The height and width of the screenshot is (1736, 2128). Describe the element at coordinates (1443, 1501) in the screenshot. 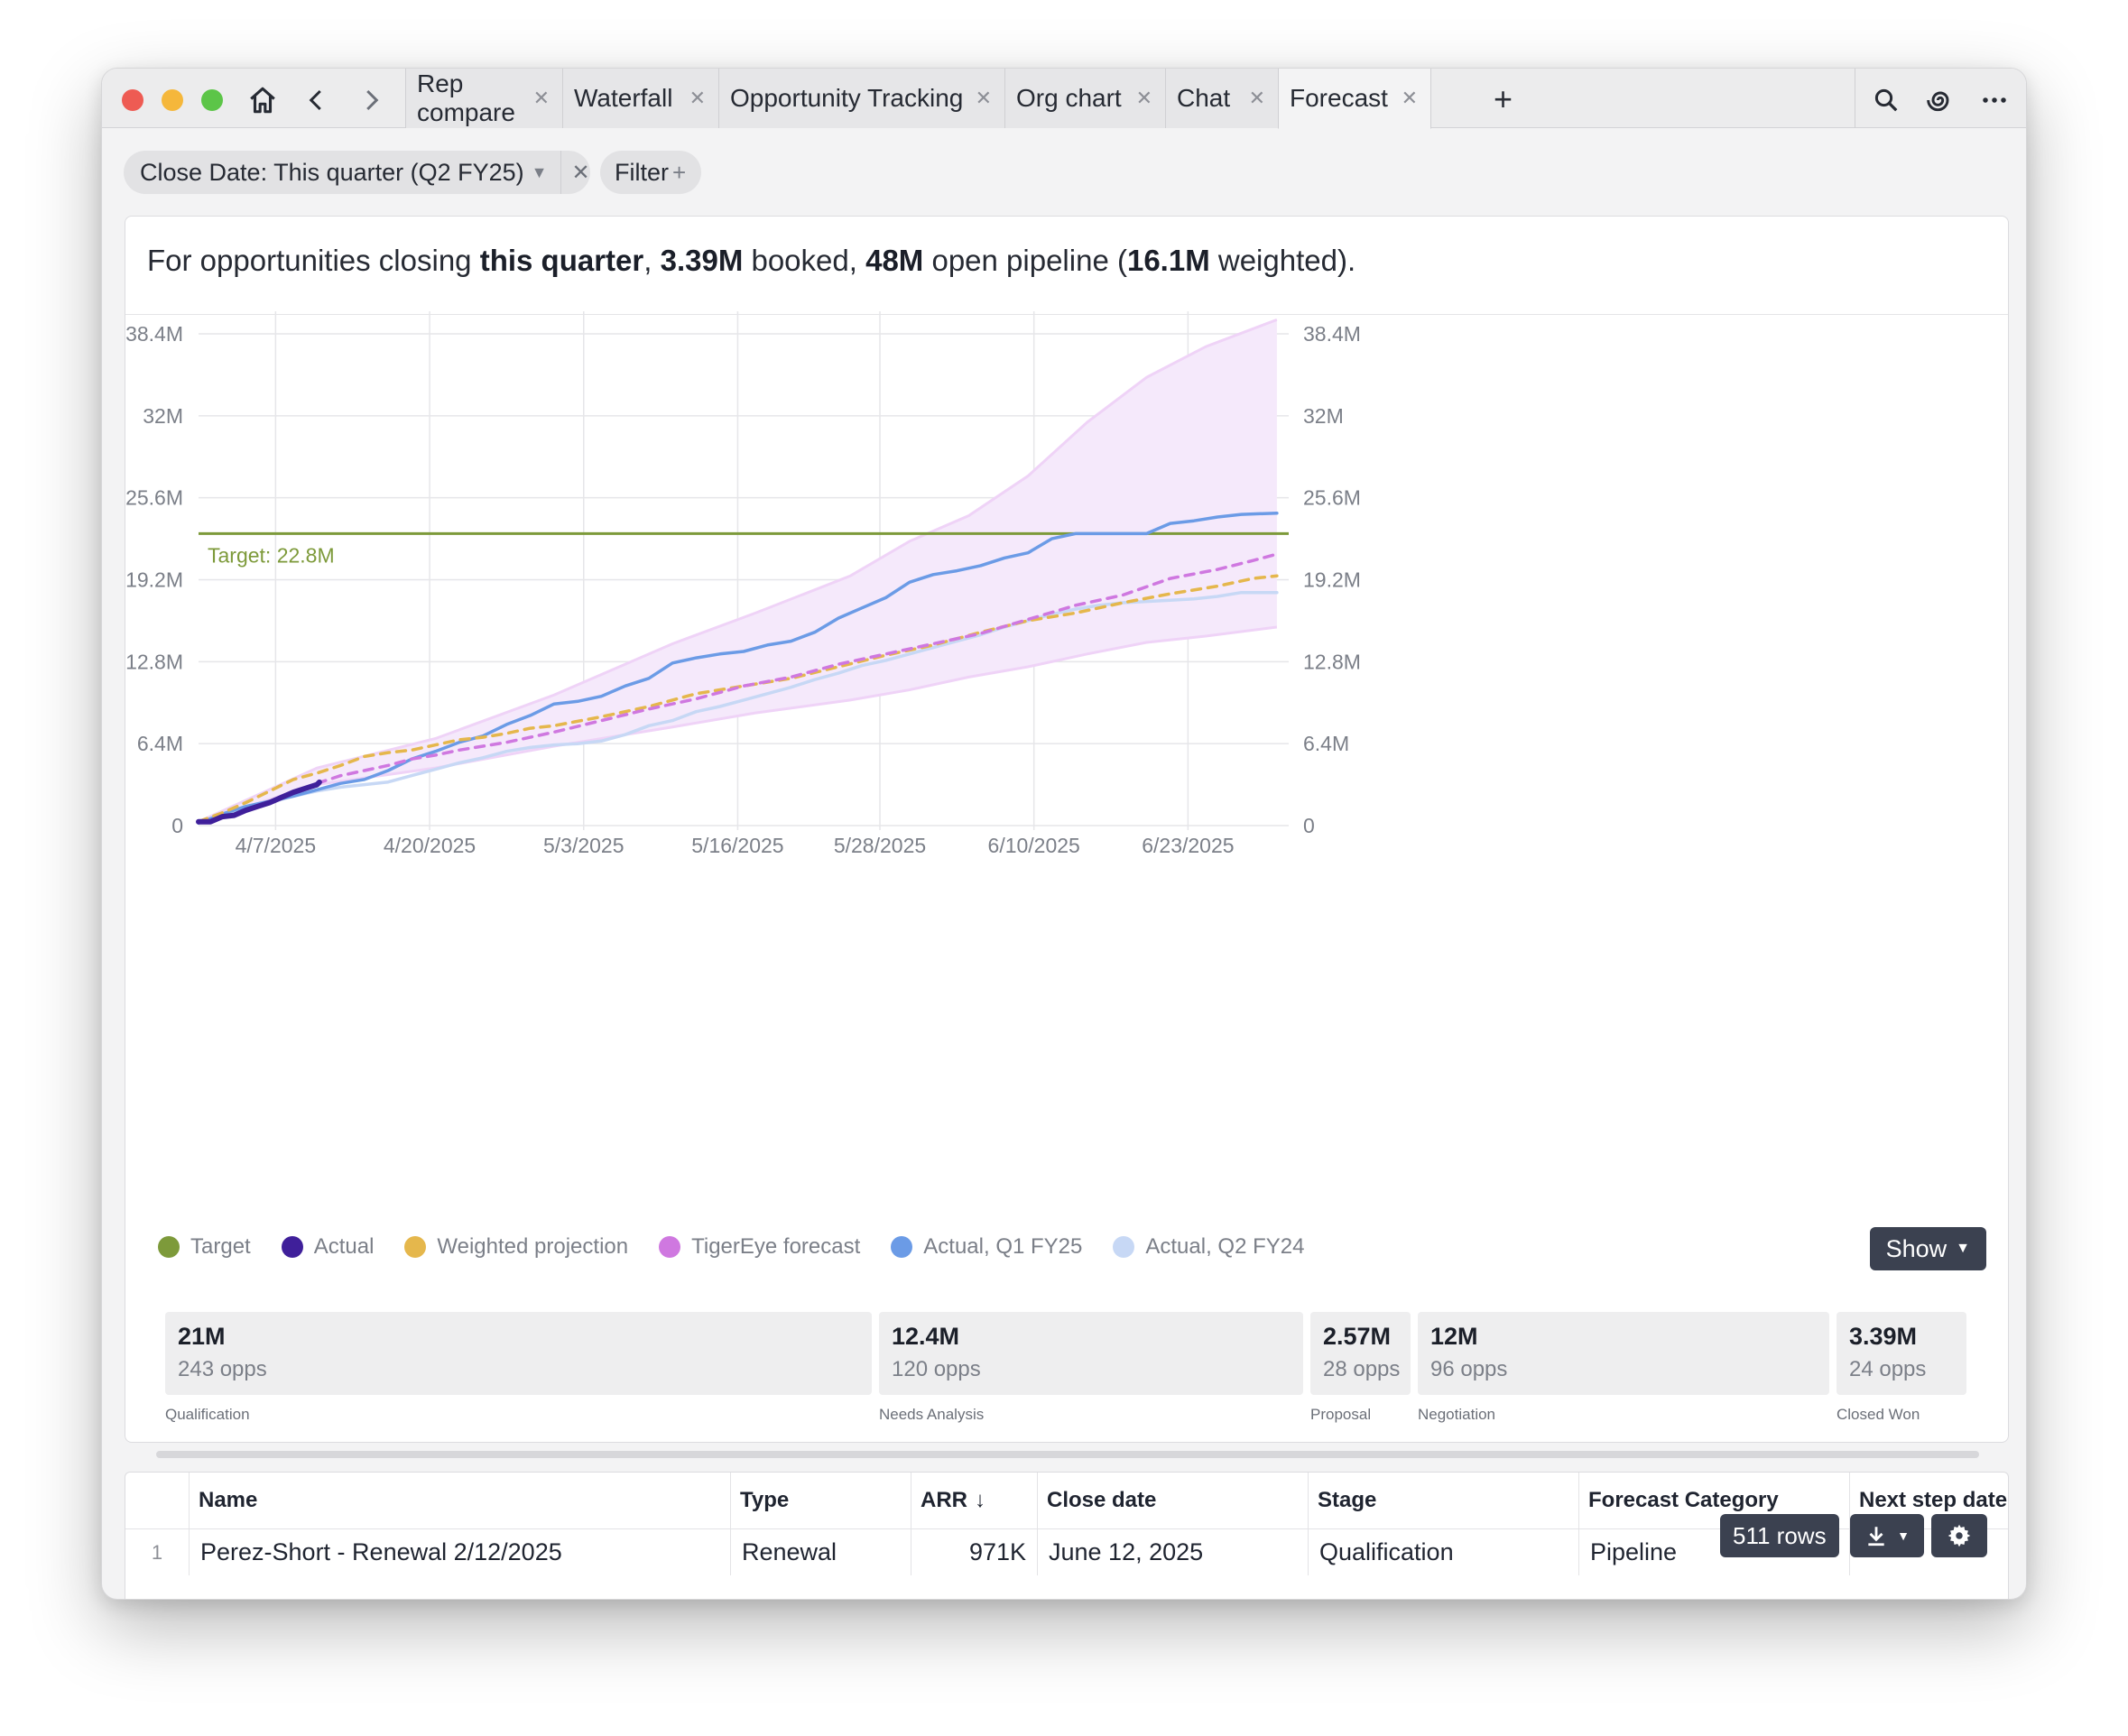

I see `column-header-stage: Stage` at that location.